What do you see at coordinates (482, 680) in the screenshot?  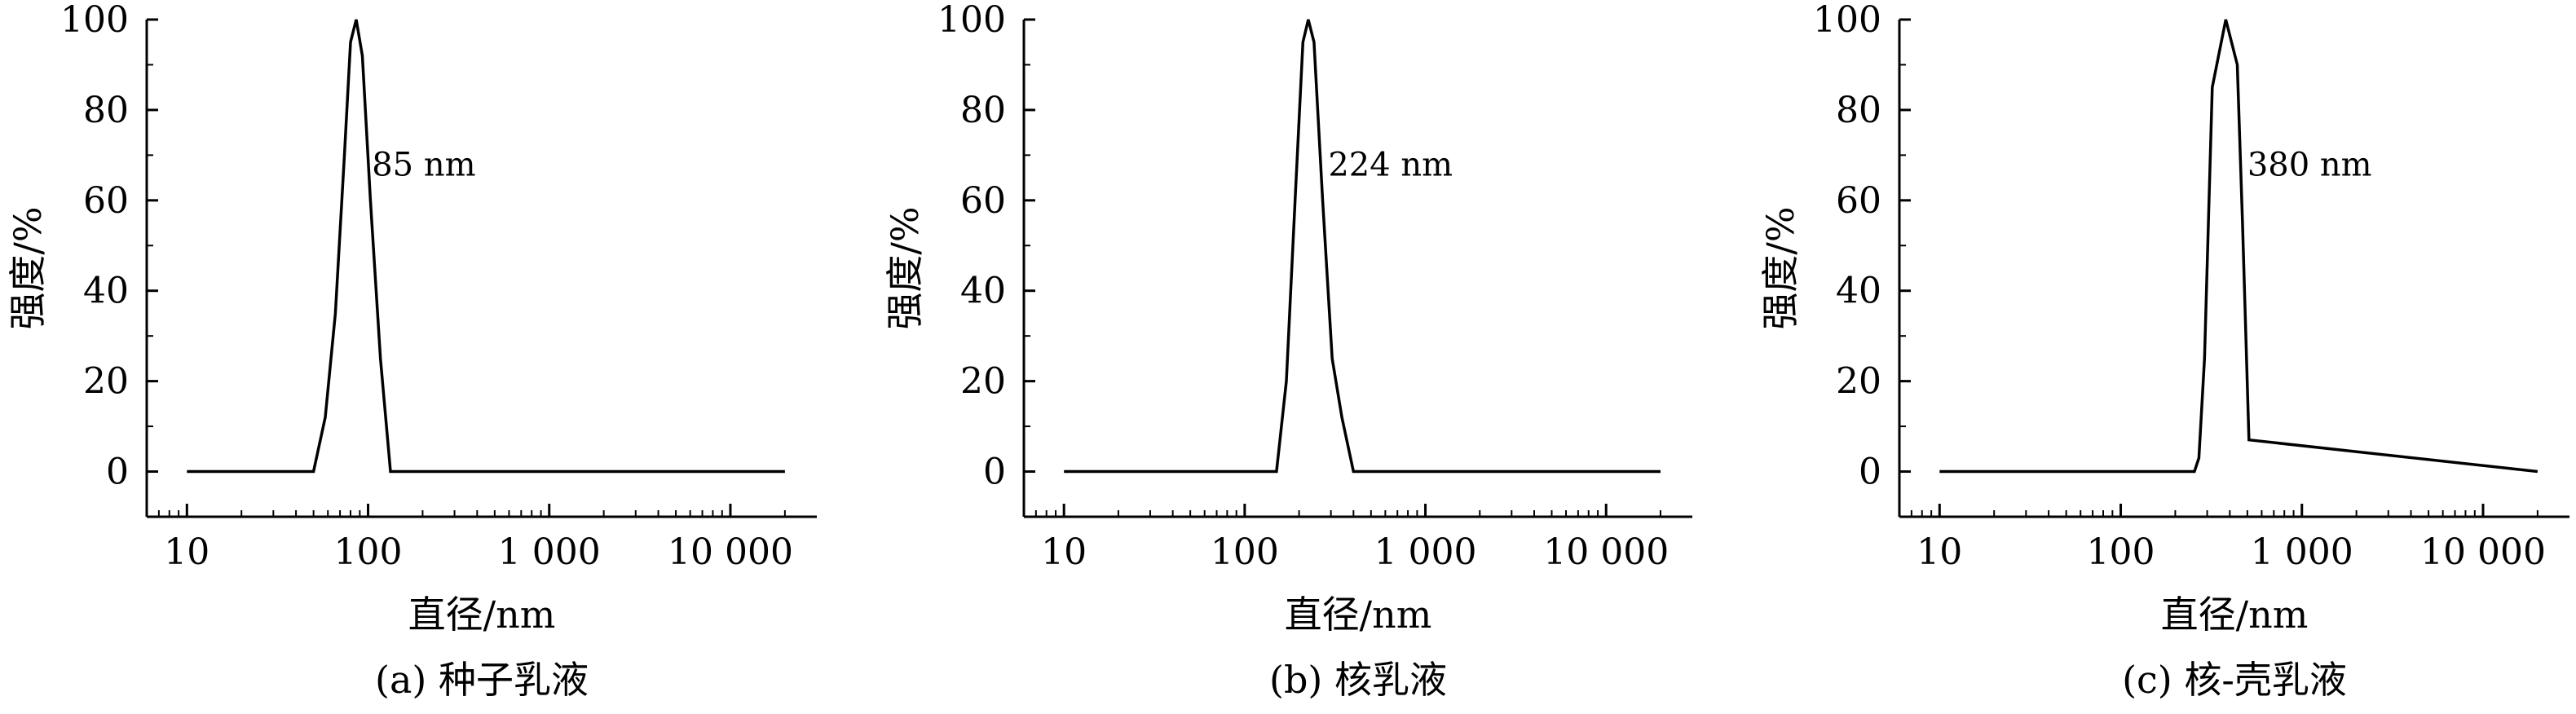 I see `panel-caption: (a) 种子乳液` at bounding box center [482, 680].